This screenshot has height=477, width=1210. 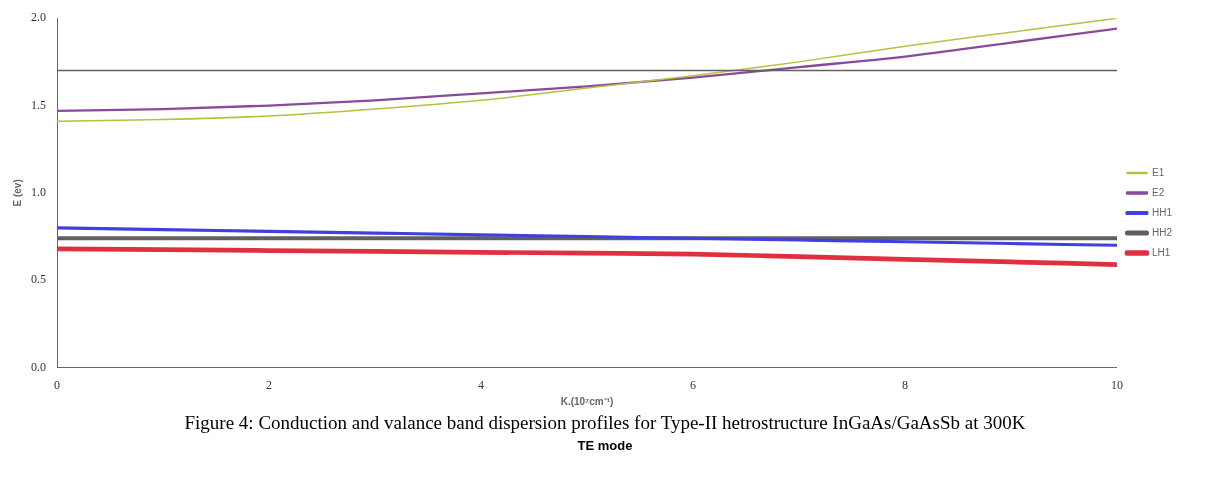 I want to click on x-axis-title: K.(10⁷cm⁻¹), so click(x=587, y=401).